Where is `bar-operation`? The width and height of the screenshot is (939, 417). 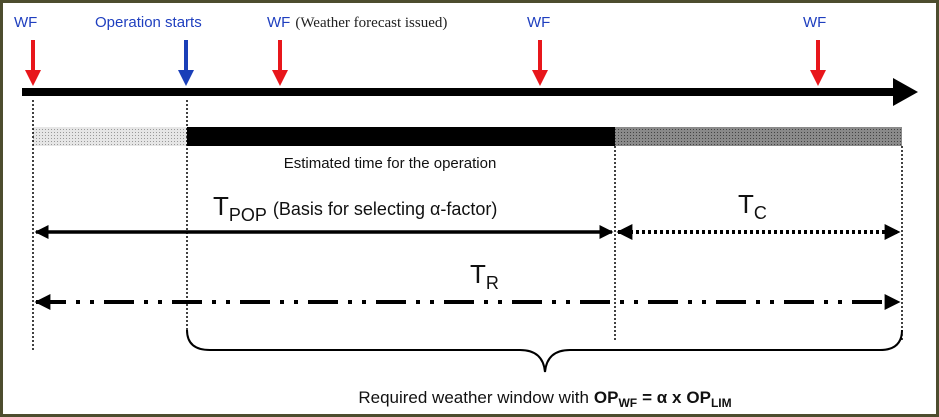
bar-operation is located at coordinates (401, 136).